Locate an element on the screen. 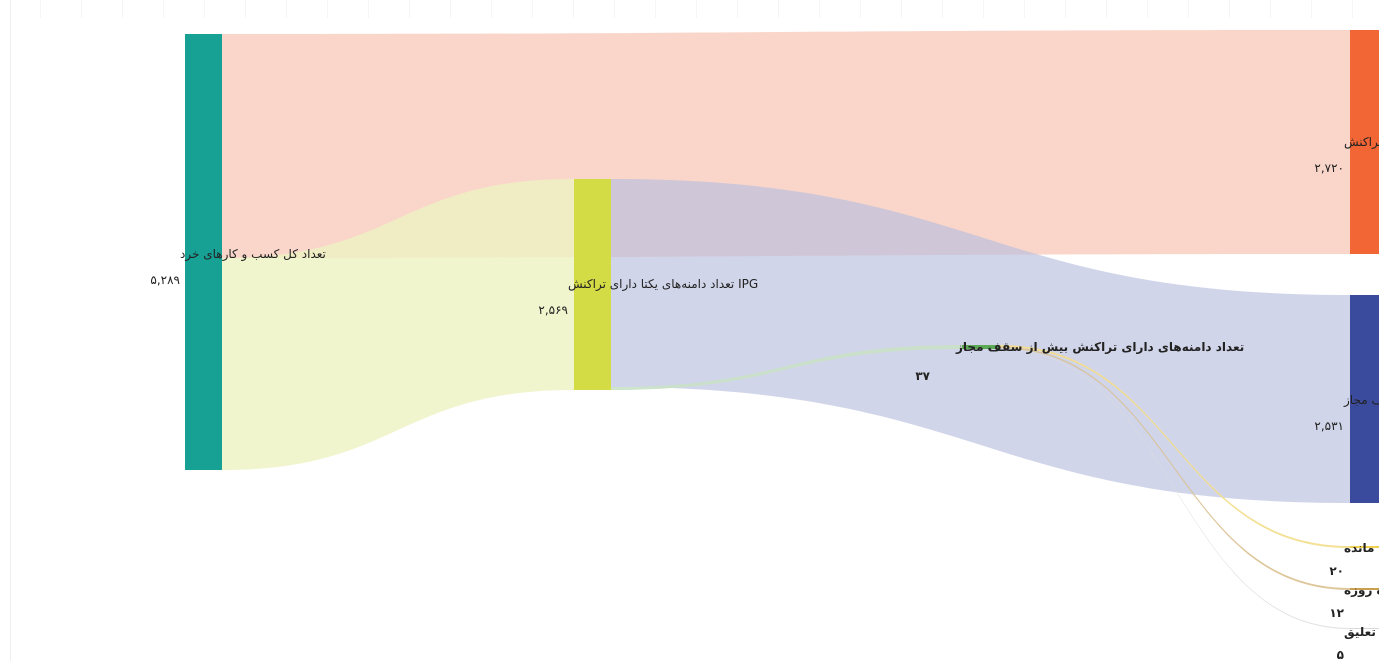 This screenshot has height=661, width=1379. node-after is located at coordinates (1364, 628).